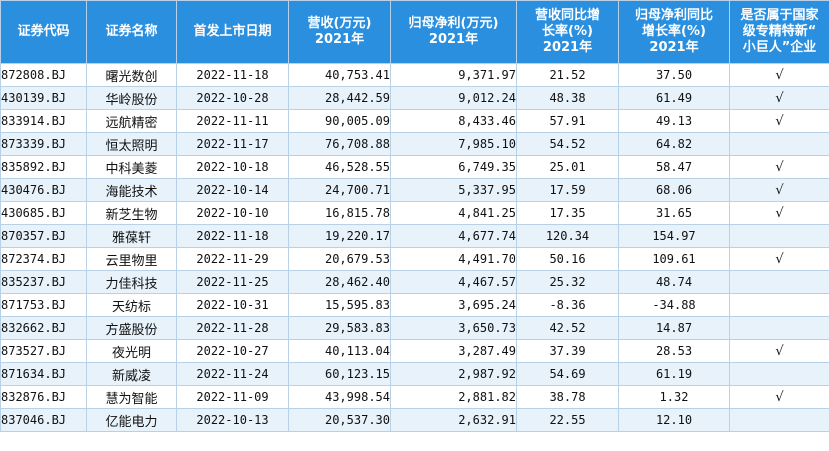 The height and width of the screenshot is (451, 829). I want to click on cell-code: 430476.BJ, so click(43, 190).